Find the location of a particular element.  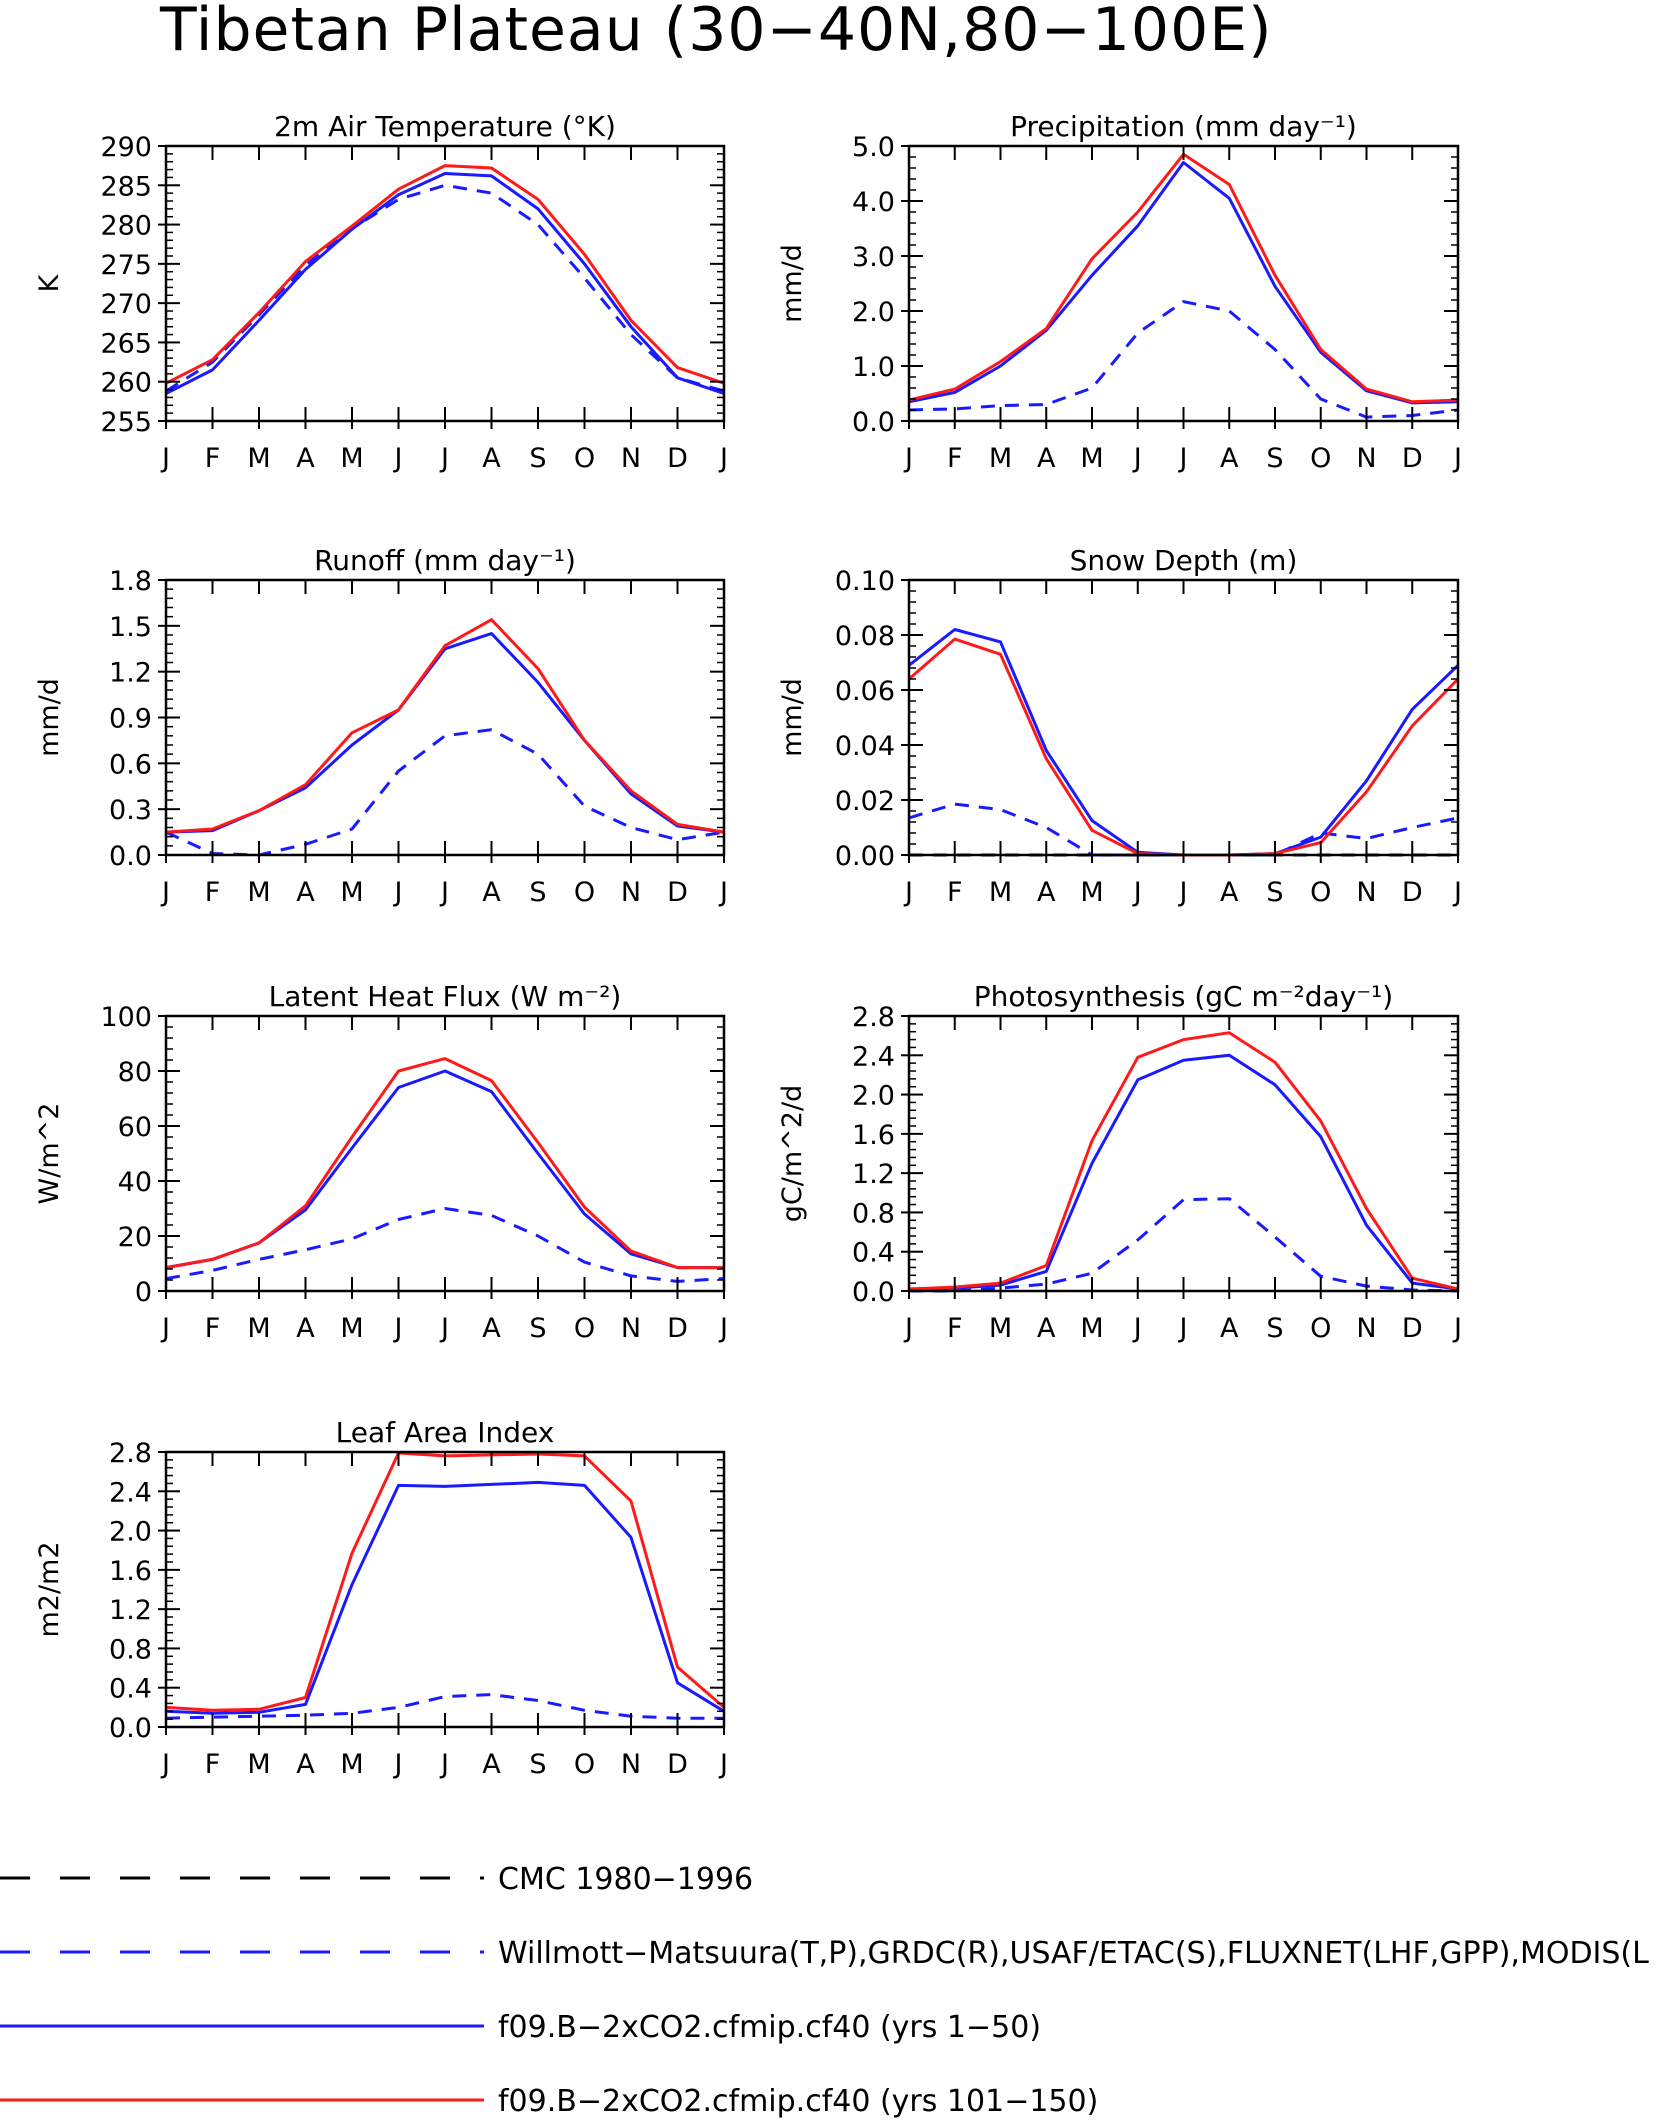

y-tick-label: 280 is located at coordinates (126, 226).